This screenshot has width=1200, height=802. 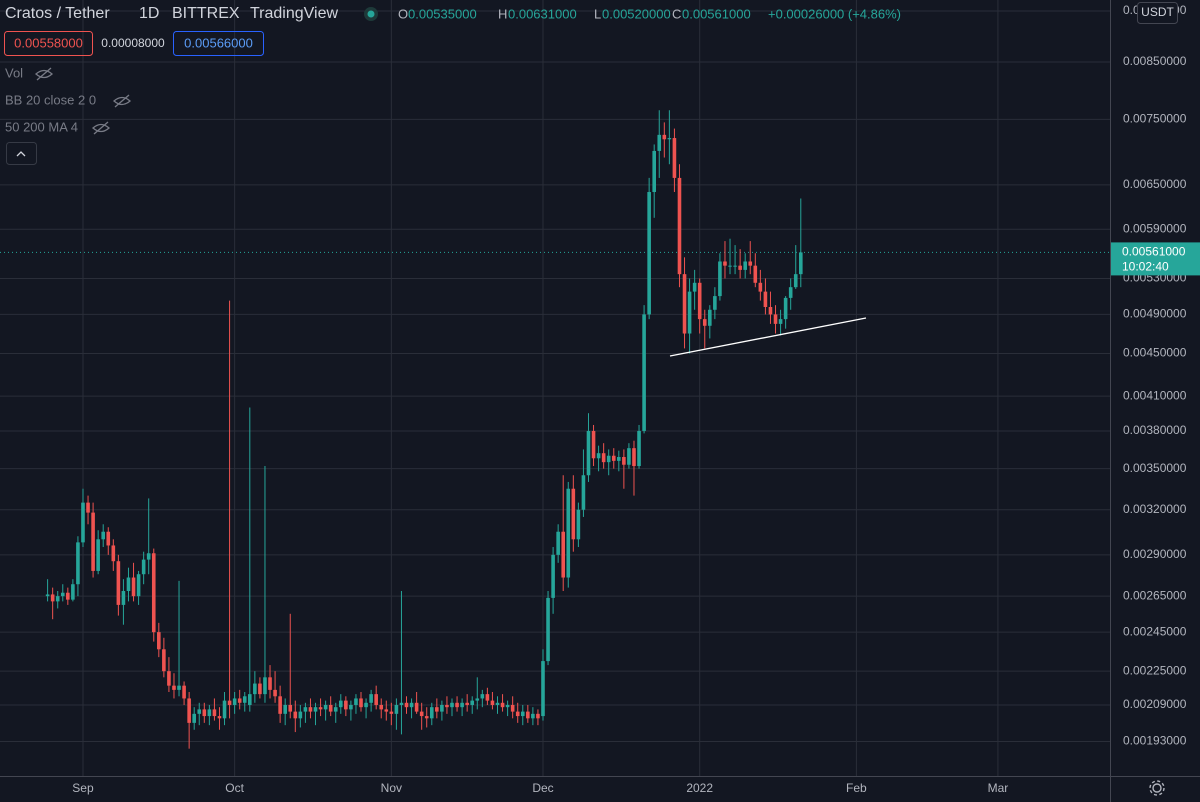 I want to click on settings-gear, so click(x=1157, y=788).